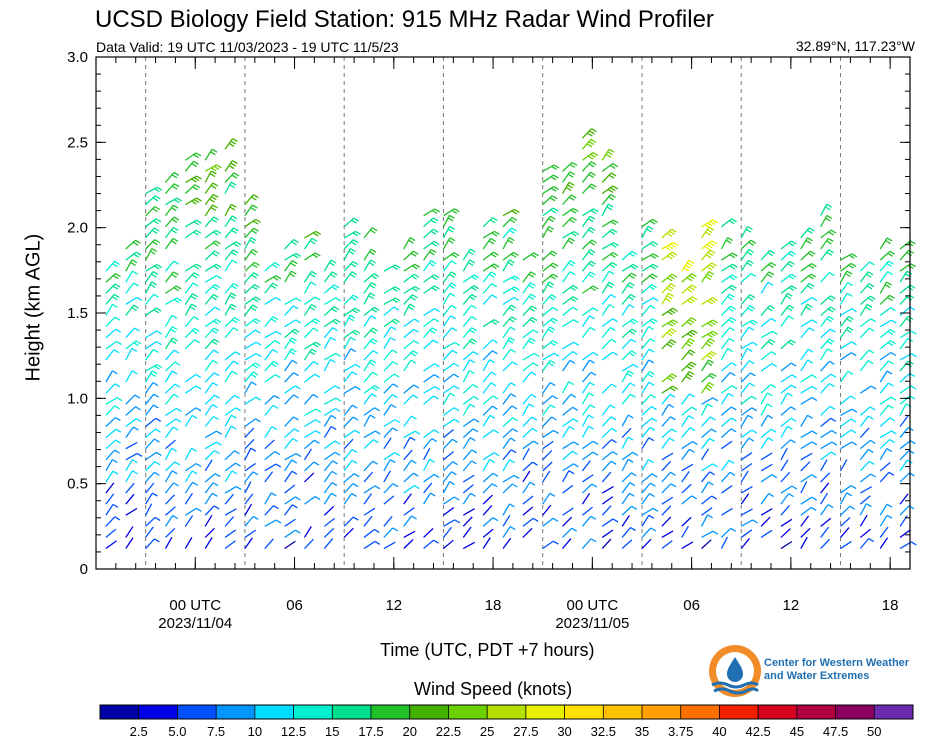  Describe the element at coordinates (77, 398) in the screenshot. I see `y-tick-label: 1.0` at that location.